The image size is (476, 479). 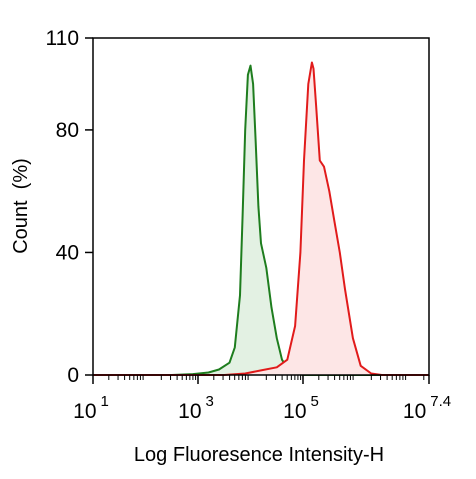 I want to click on x-tick-label: 10 1, so click(x=91, y=408).